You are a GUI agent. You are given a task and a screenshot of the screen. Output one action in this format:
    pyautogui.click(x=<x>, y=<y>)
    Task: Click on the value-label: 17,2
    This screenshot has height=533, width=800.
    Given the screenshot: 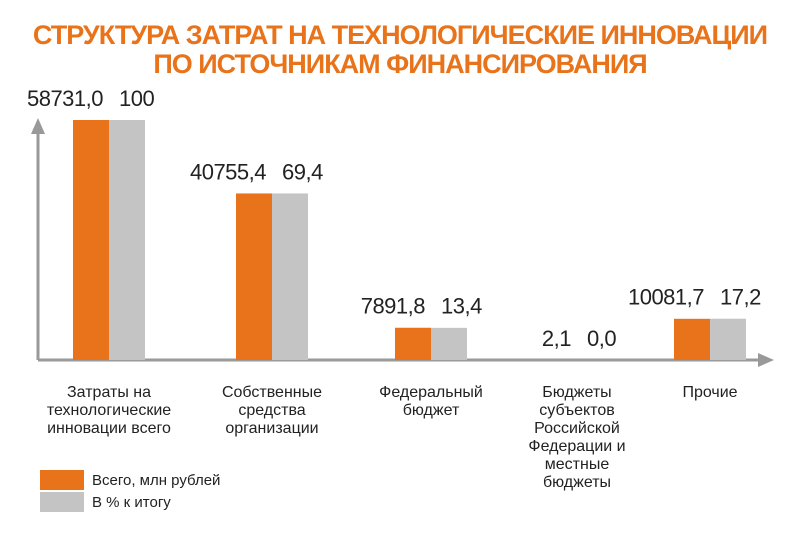 What is the action you would take?
    pyautogui.click(x=740, y=297)
    